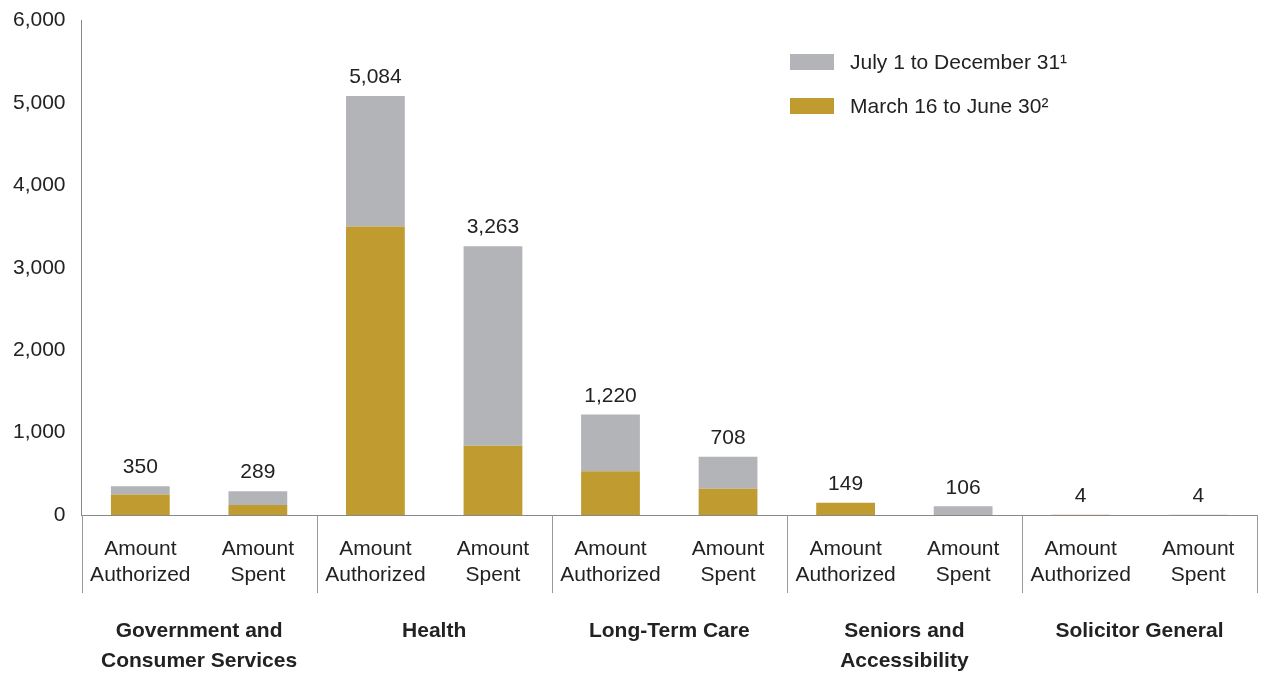 This screenshot has width=1267, height=675. What do you see at coordinates (39, 19) in the screenshot?
I see `y-tick-label: 6,000` at bounding box center [39, 19].